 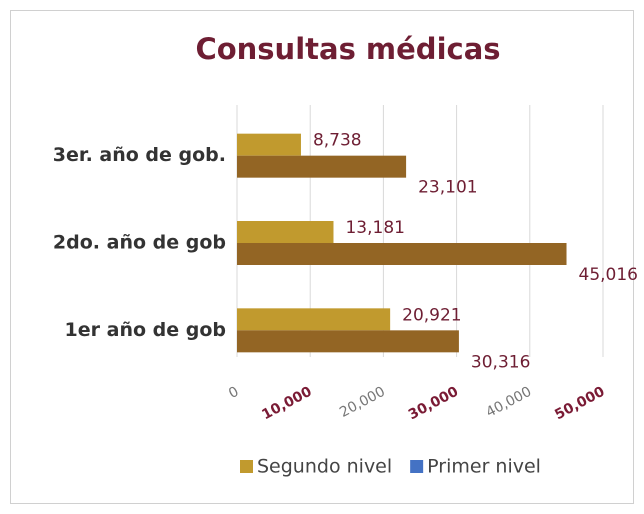 I want to click on y-tick-label: 2do. año de gob, so click(x=139, y=243).